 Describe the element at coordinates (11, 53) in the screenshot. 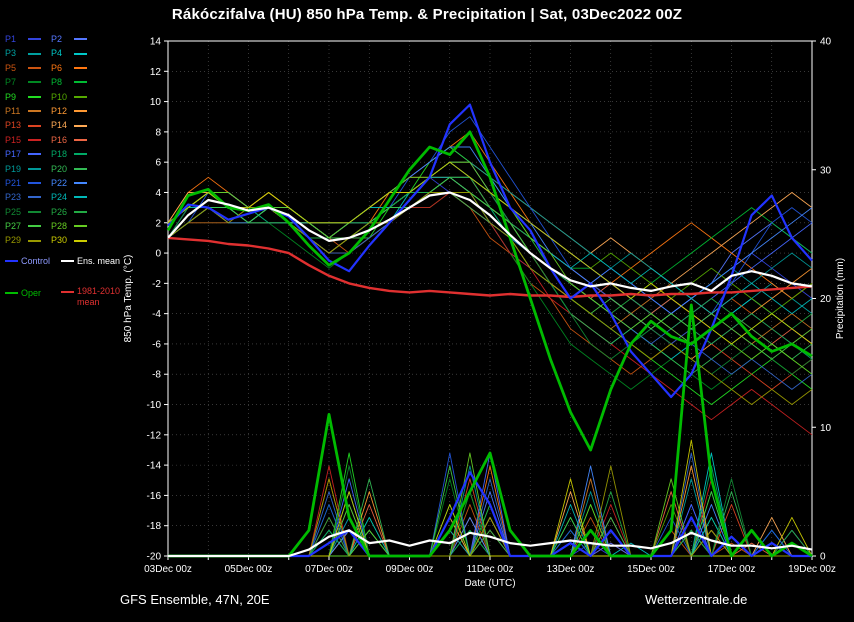

I see `legend-member-label: P3` at that location.